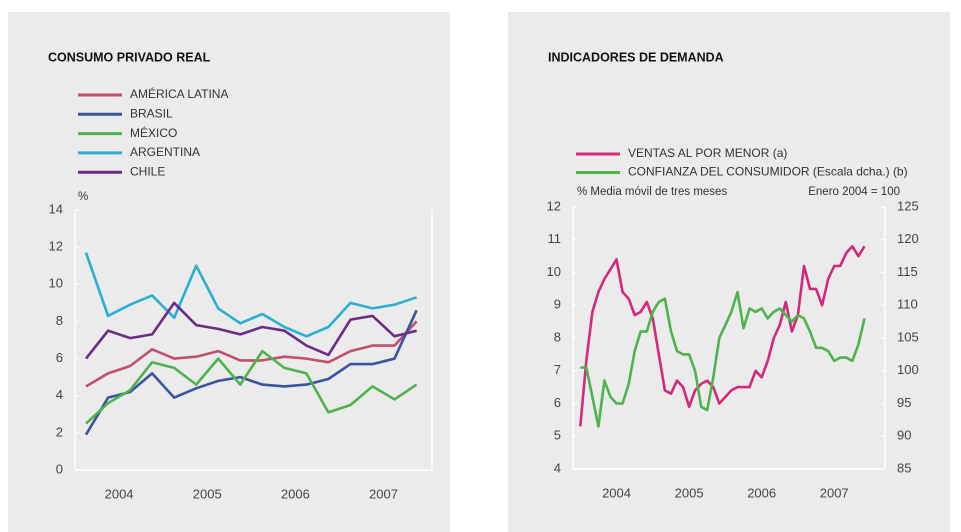  Describe the element at coordinates (153, 132) in the screenshot. I see `legend-label: MÉXICO` at that location.